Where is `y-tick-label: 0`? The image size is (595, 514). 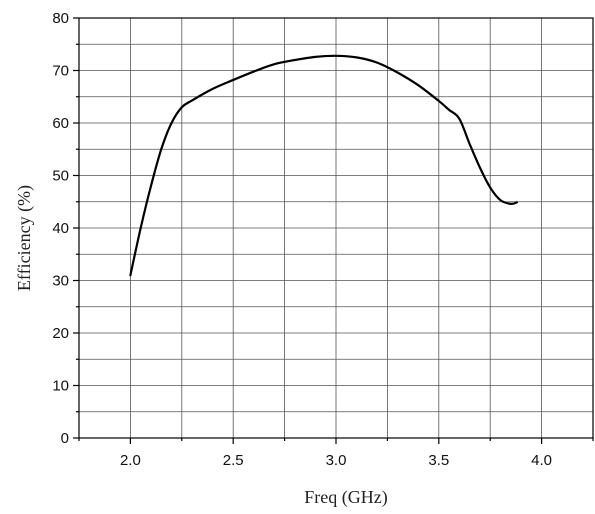
y-tick-label: 0 is located at coordinates (65, 438).